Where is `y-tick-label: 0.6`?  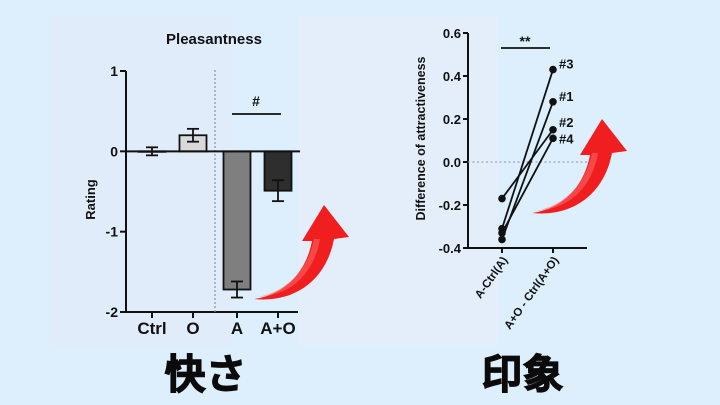
y-tick-label: 0.6 is located at coordinates (452, 33).